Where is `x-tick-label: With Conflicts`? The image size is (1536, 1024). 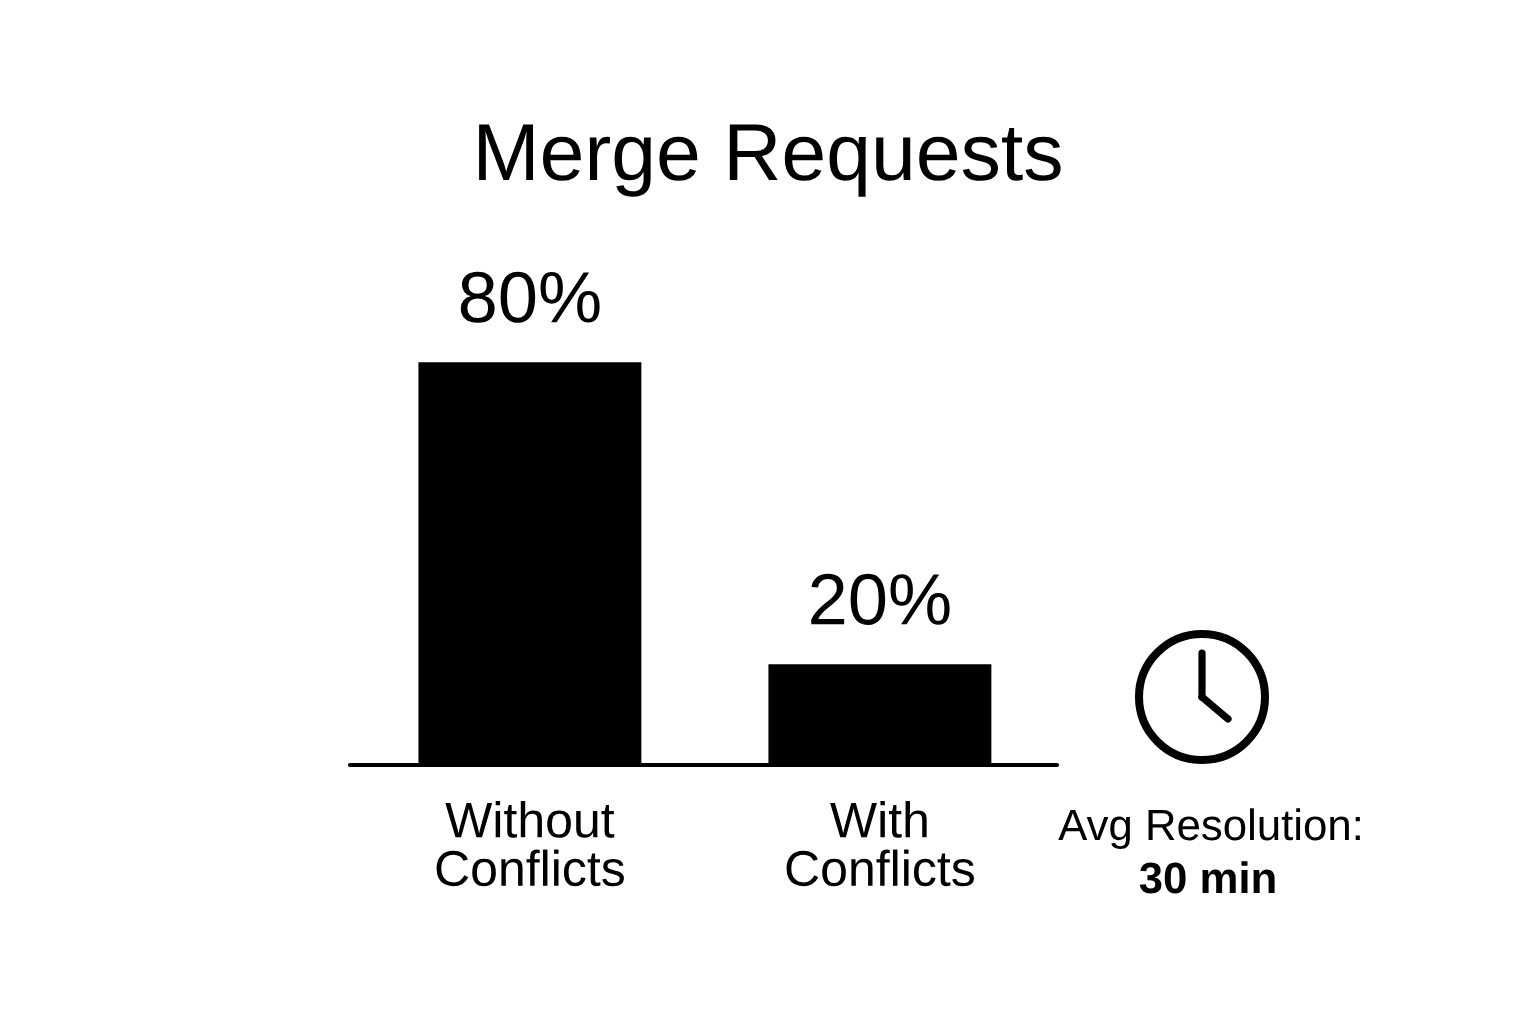 x-tick-label: With Conflicts is located at coordinates (880, 844).